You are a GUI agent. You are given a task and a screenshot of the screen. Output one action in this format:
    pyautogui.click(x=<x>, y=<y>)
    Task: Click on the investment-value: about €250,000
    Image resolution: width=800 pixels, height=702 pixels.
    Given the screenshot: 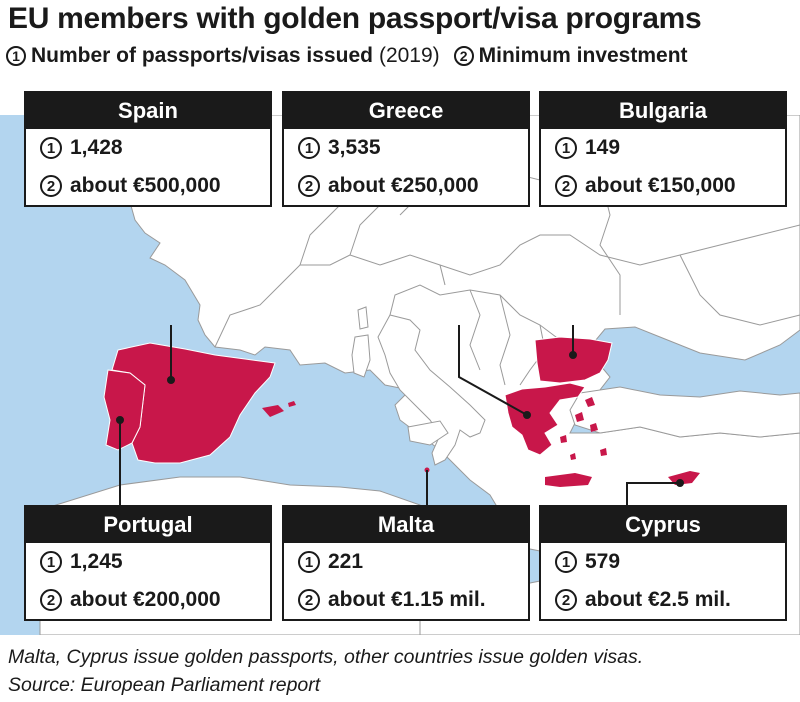 What is the action you would take?
    pyautogui.click(x=403, y=185)
    